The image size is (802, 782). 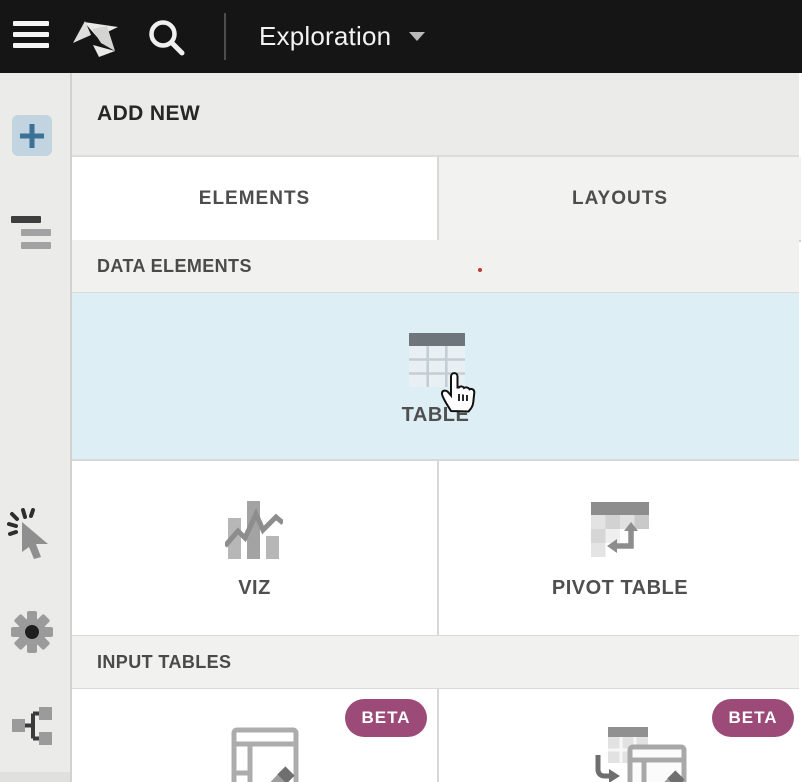 I want to click on tab-elements: ELEMENTS, so click(x=254, y=198).